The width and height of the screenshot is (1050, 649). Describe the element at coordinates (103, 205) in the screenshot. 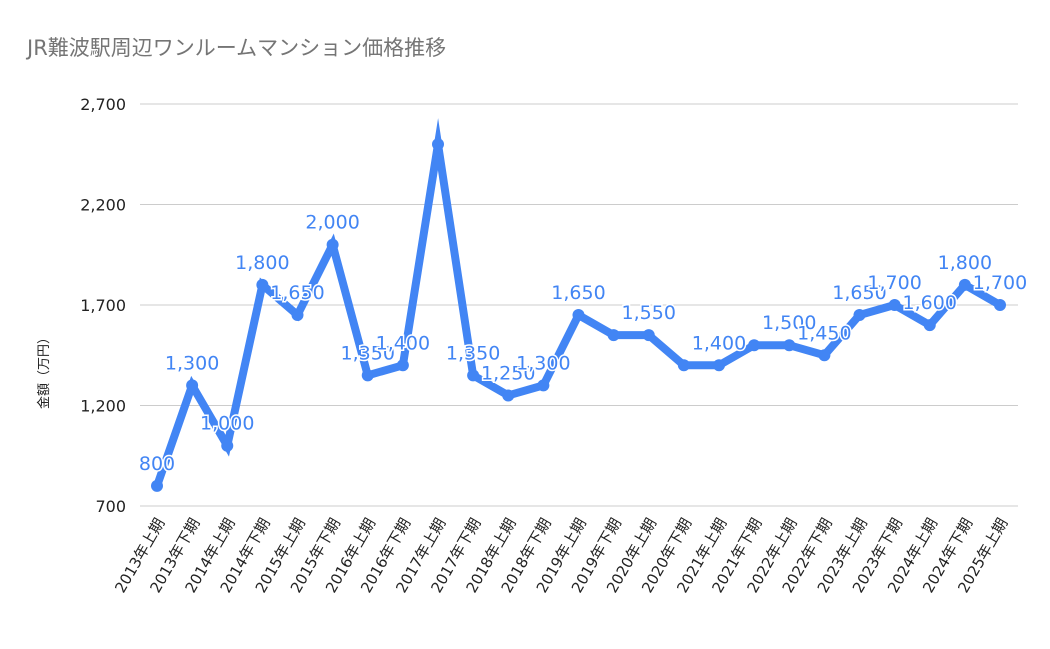

I see `y-tick-label: 2,200` at that location.